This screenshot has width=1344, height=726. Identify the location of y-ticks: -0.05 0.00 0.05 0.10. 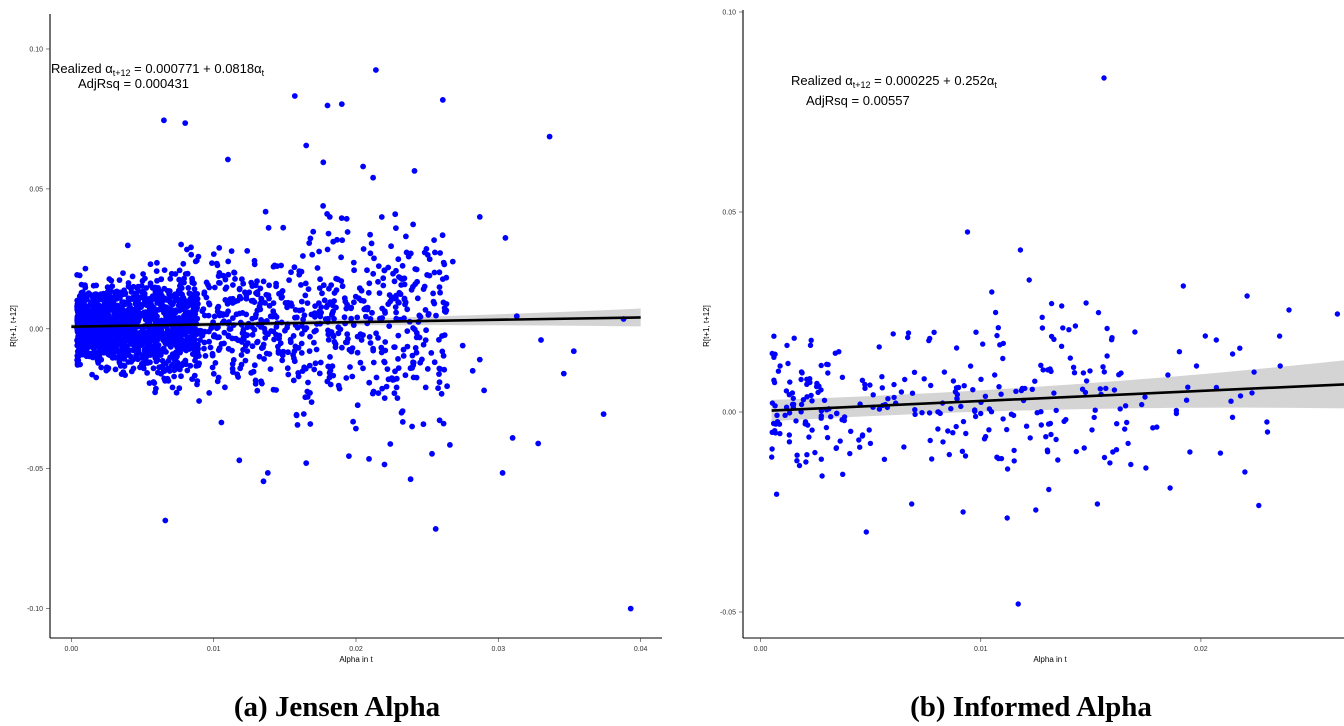
(731, 313).